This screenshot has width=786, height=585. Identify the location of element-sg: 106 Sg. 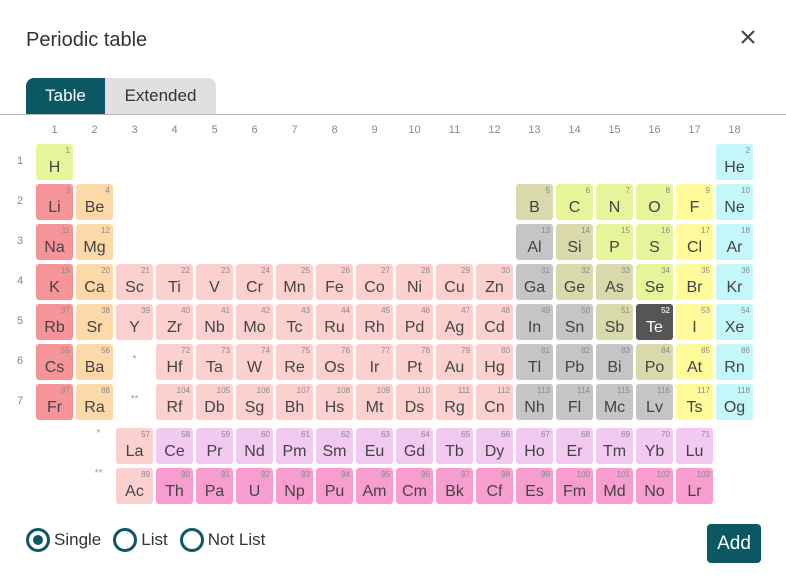
(254, 402).